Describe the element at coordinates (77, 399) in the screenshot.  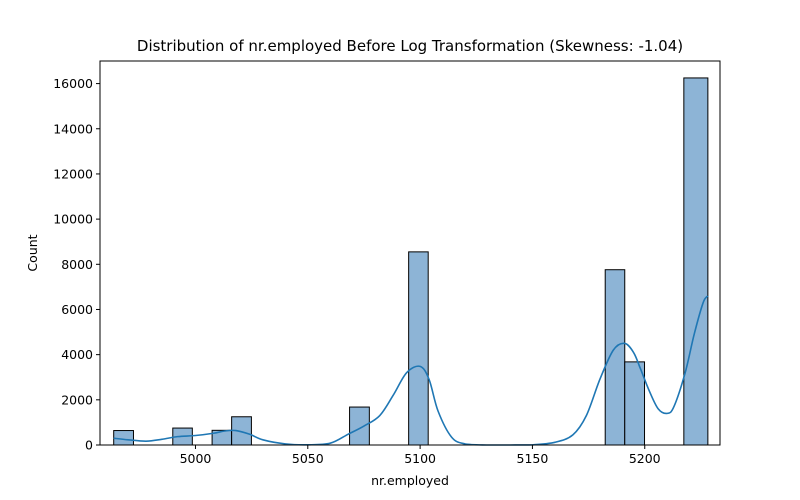
I see `y-tick-label: 2000` at that location.